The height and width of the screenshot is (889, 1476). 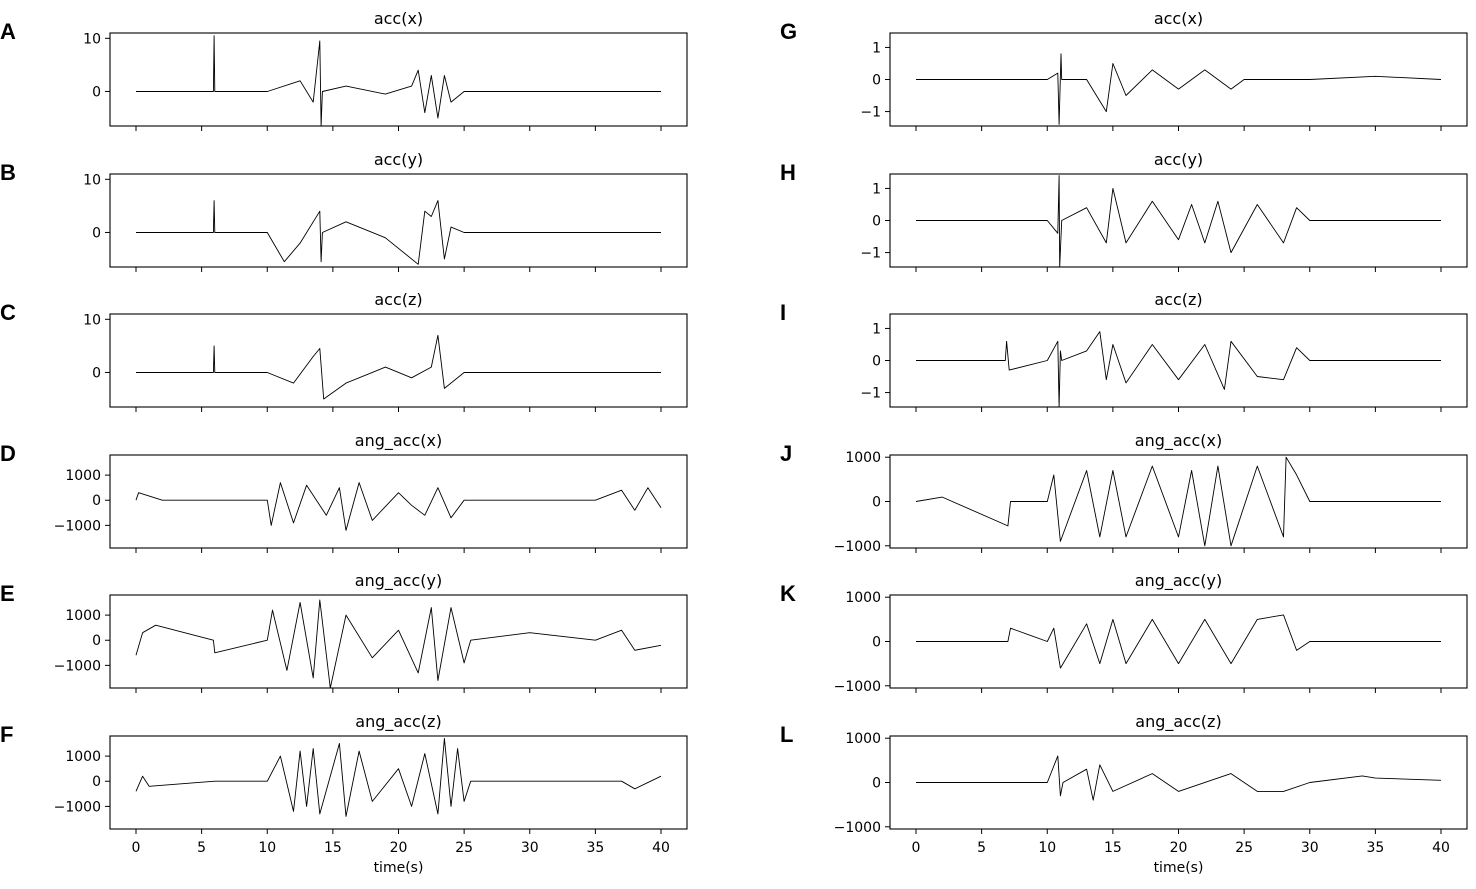 What do you see at coordinates (96, 782) in the screenshot?
I see `y-tick-label-F: 0` at bounding box center [96, 782].